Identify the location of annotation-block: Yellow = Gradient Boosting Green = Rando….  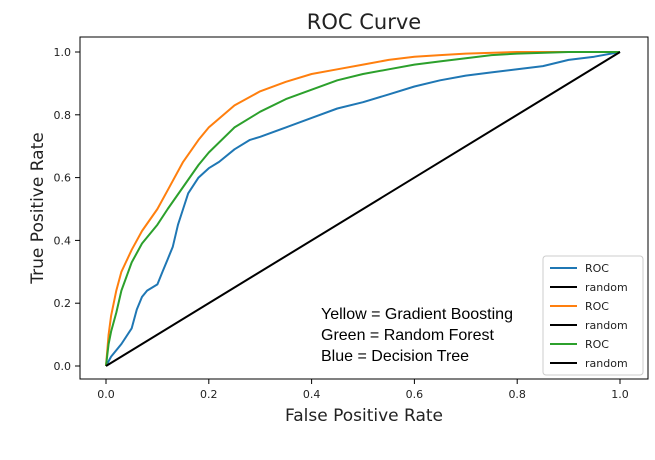
(417, 335).